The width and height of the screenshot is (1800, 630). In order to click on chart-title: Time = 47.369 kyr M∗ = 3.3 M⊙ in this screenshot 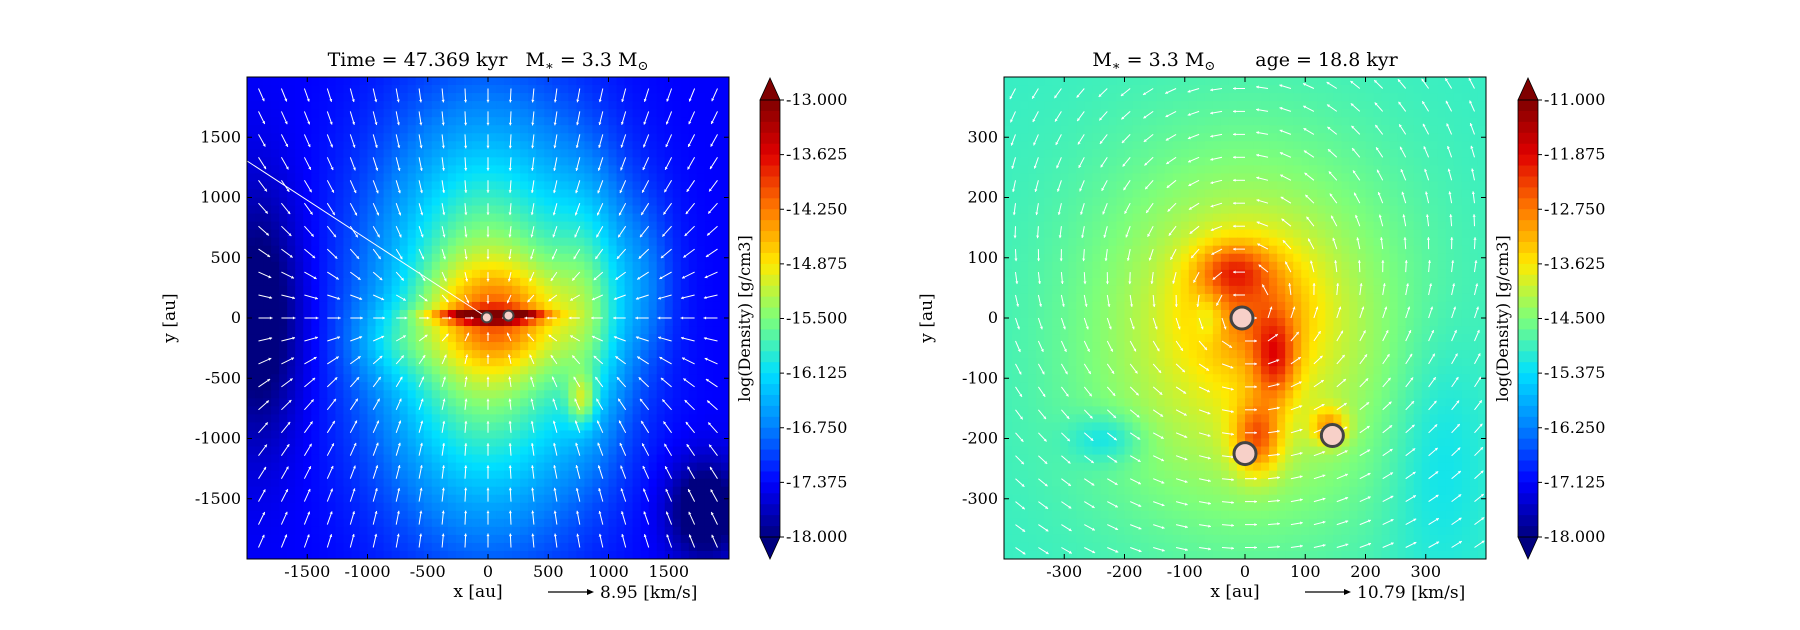, I will do `click(488, 61)`.